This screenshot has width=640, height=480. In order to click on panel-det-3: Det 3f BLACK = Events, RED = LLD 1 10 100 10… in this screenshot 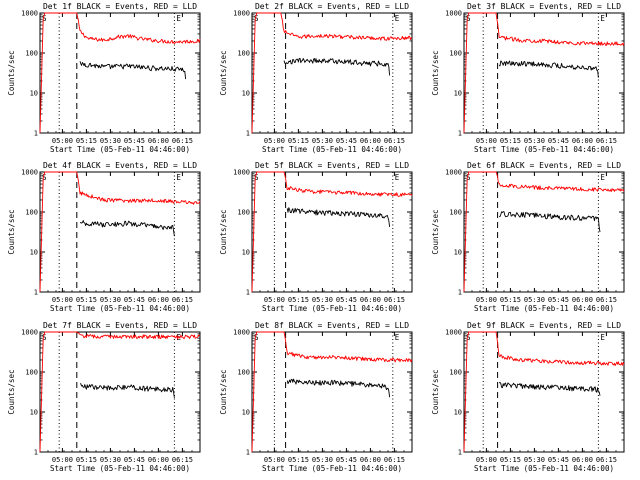, I will do `click(528, 78)`.